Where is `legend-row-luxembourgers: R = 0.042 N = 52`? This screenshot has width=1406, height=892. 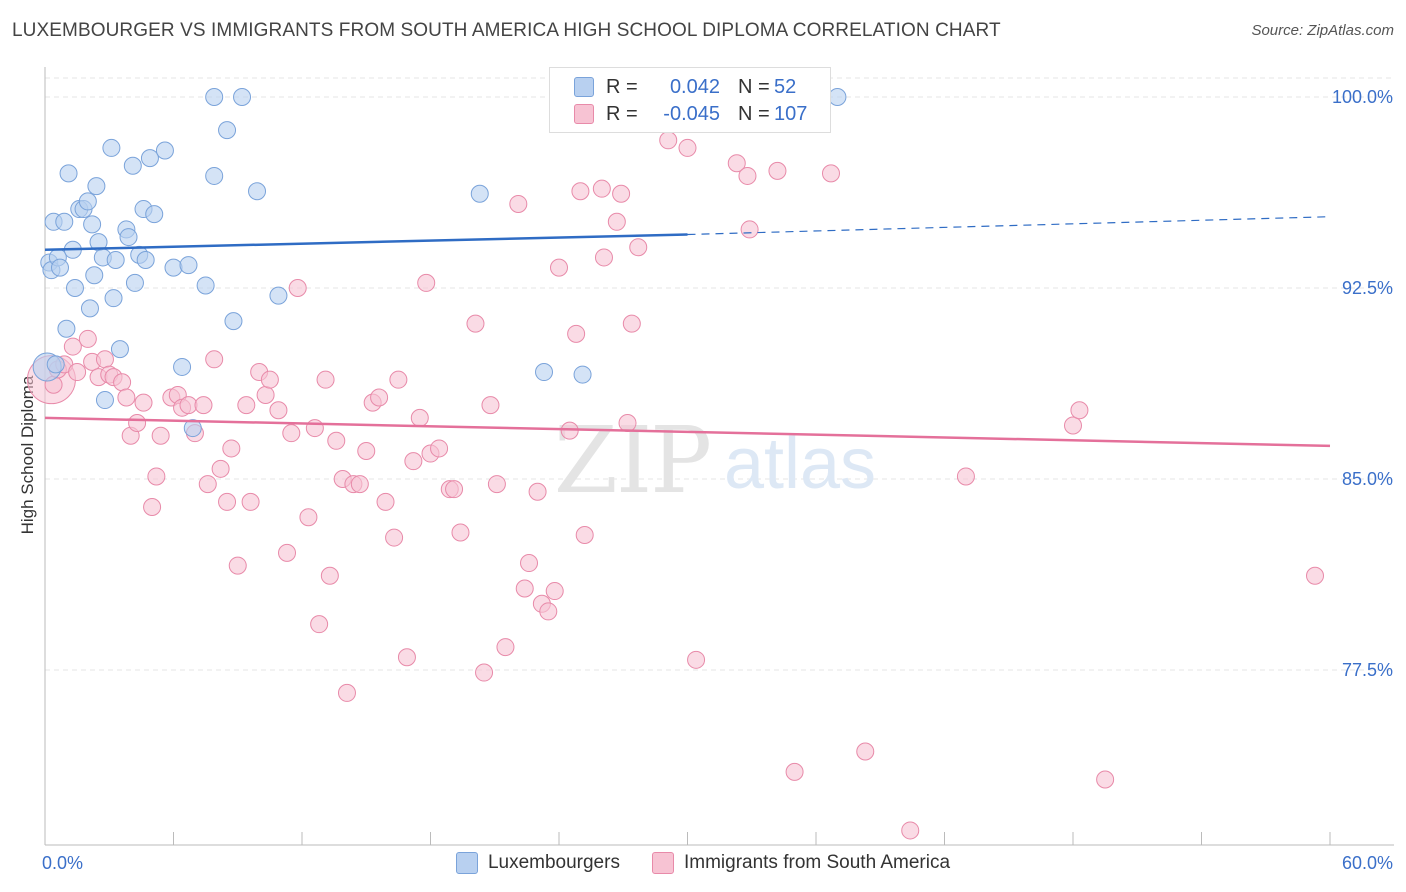
legend-row-luxembourgers: R = 0.042 N = 52 is located at coordinates (685, 87).